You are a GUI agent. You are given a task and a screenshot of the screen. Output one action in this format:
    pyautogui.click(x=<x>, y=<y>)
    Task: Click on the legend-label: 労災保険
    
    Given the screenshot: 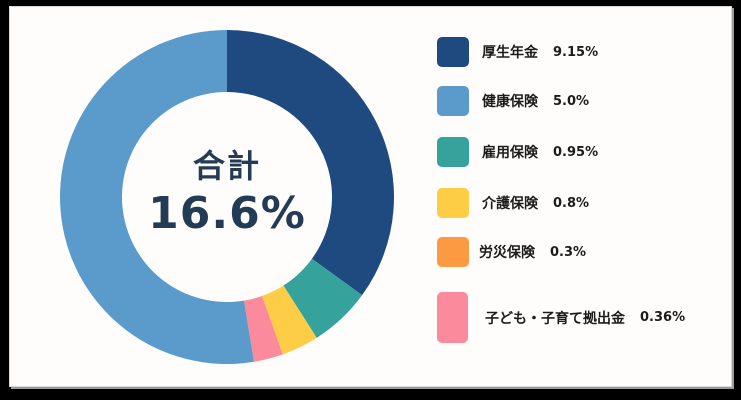 What is the action you would take?
    pyautogui.click(x=507, y=253)
    